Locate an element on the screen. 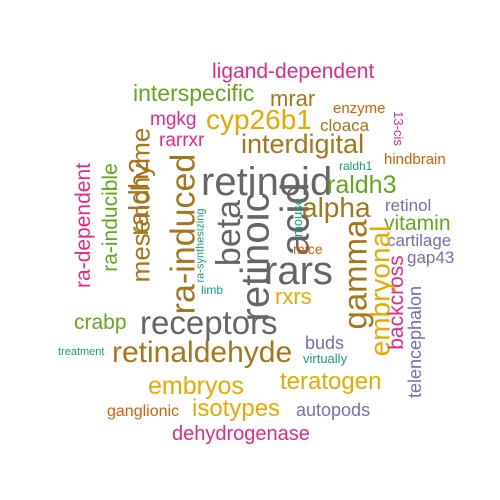  word-hindbrain: hindbrain is located at coordinates (415, 159).